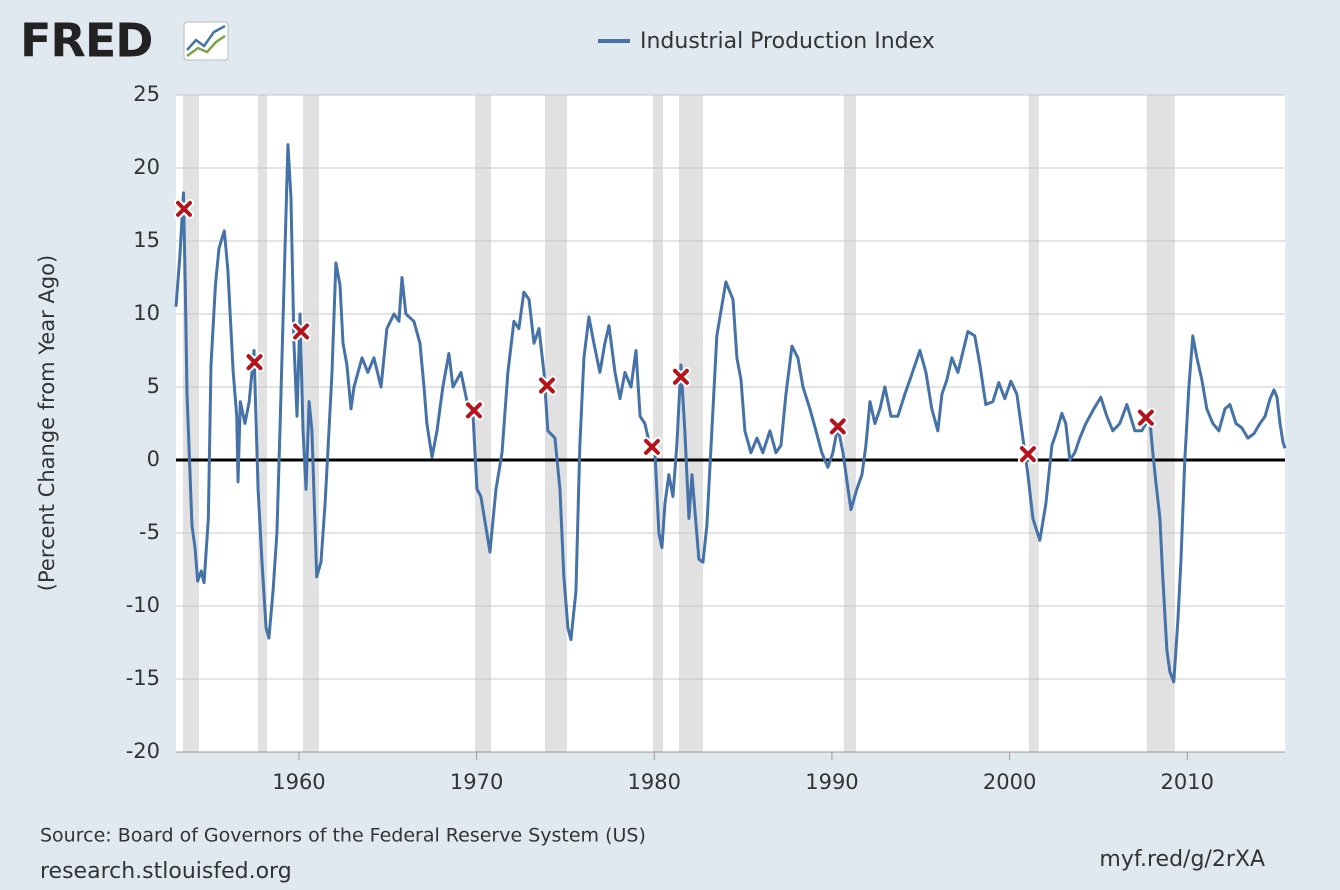  I want to click on y-tick-label: 5, so click(153, 386).